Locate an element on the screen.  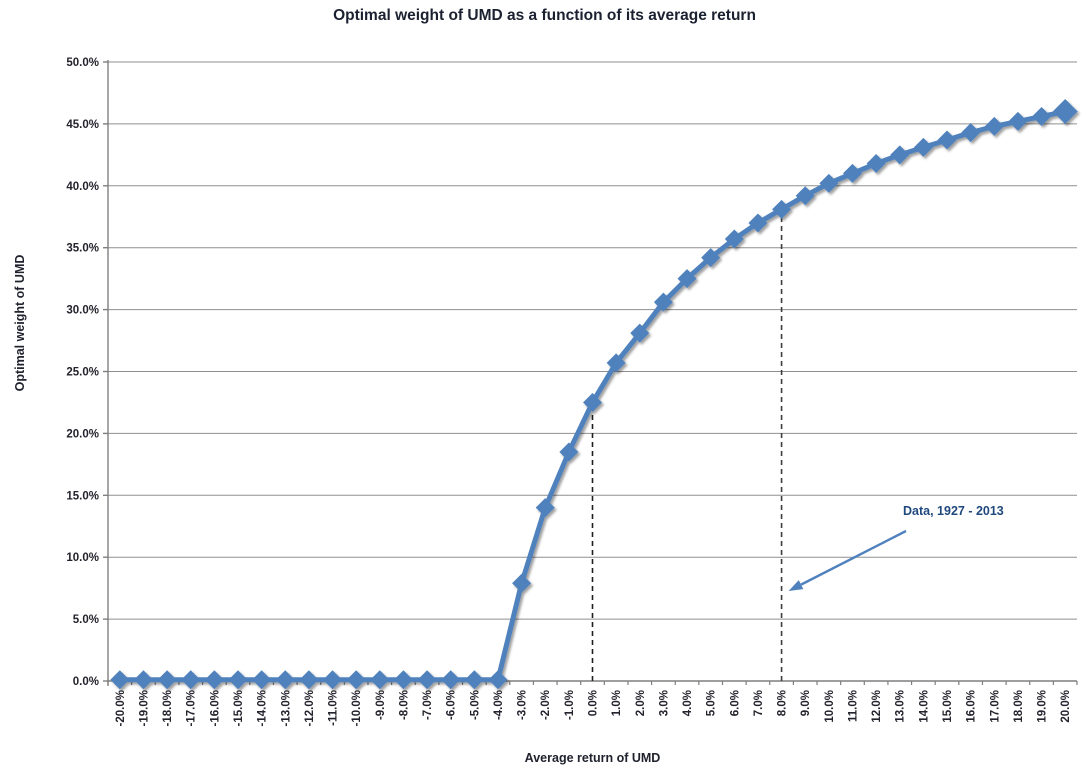
svg-text: 7.0% is located at coordinates (759, 703).